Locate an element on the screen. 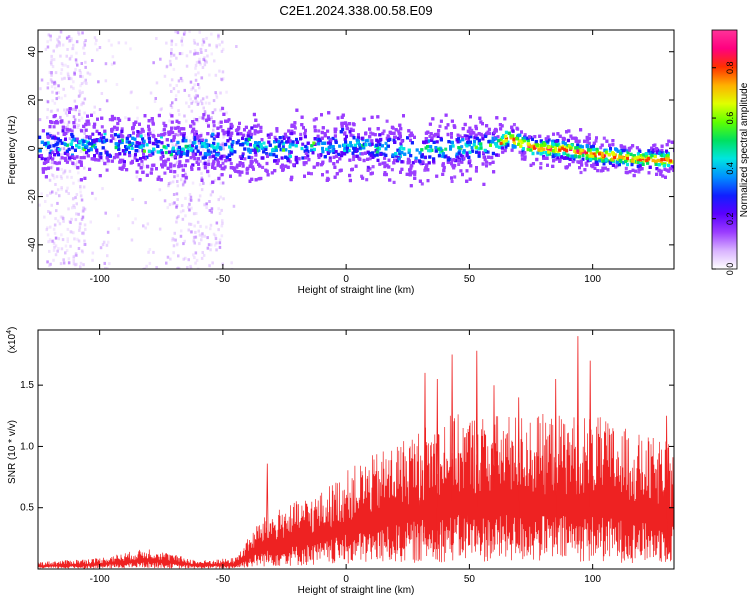 The width and height of the screenshot is (750, 605). spectrogram-xtick-label: 100 is located at coordinates (592, 279).